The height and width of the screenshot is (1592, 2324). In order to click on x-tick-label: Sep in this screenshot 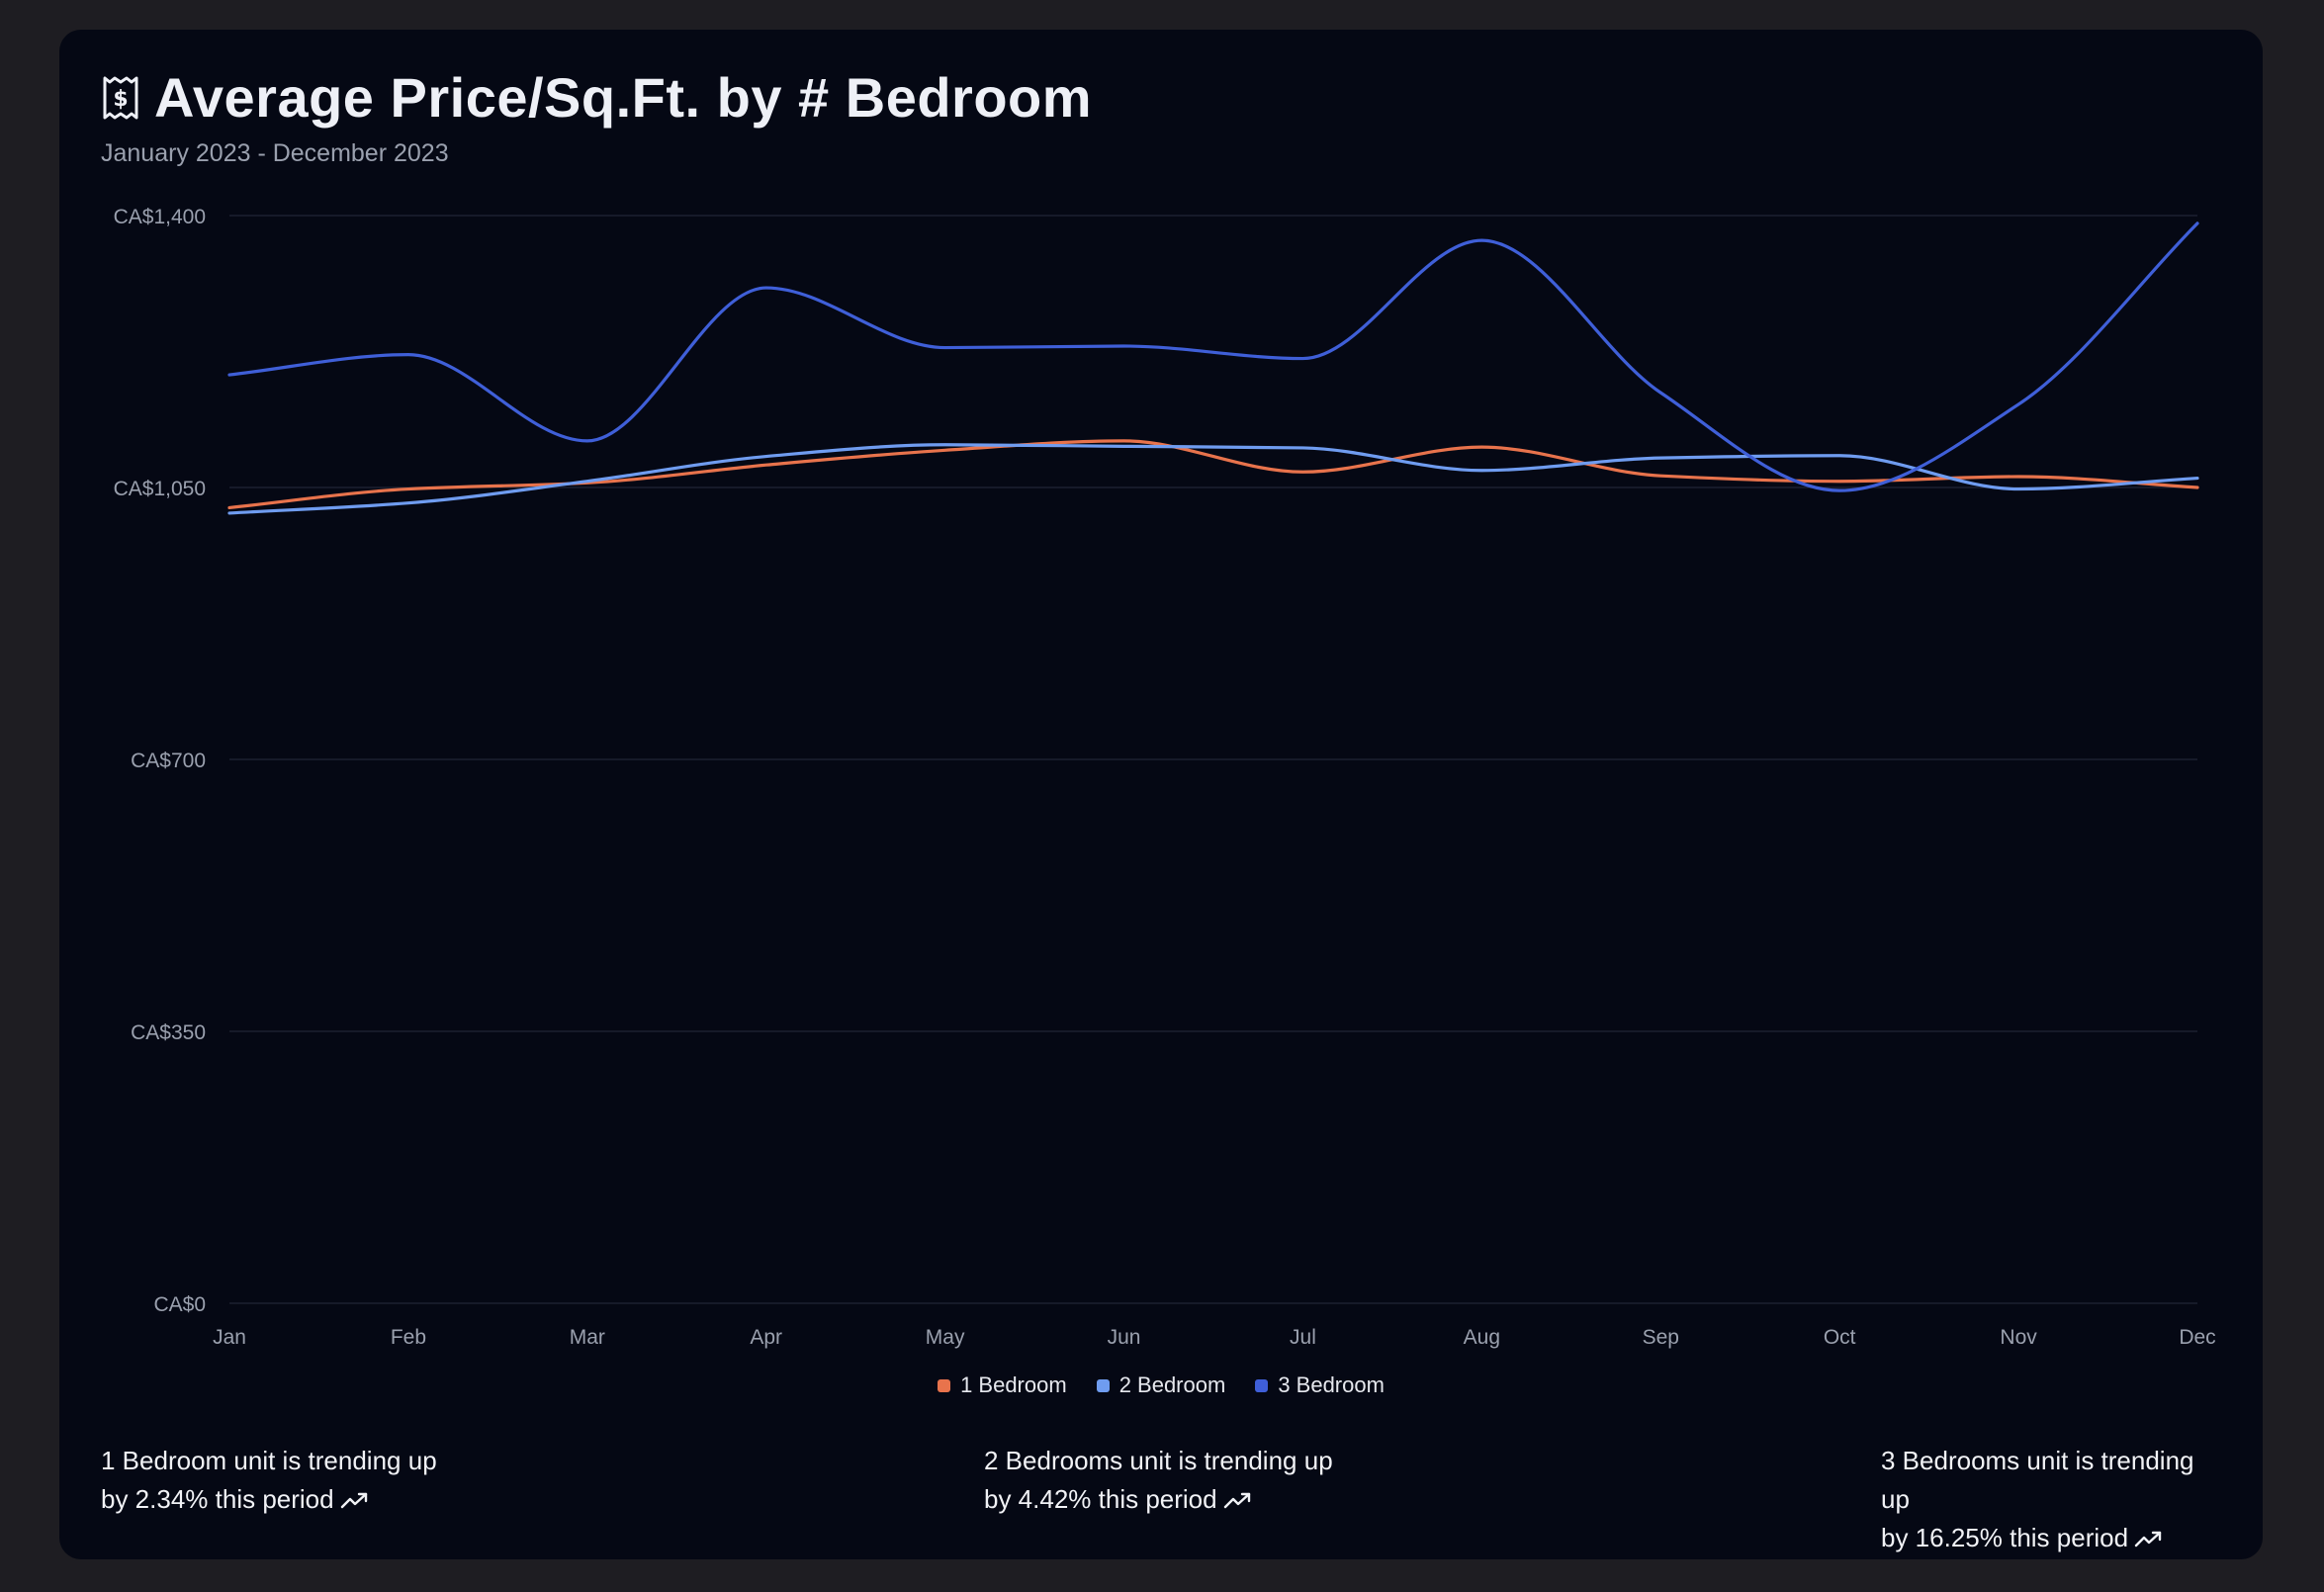, I will do `click(1661, 1337)`.